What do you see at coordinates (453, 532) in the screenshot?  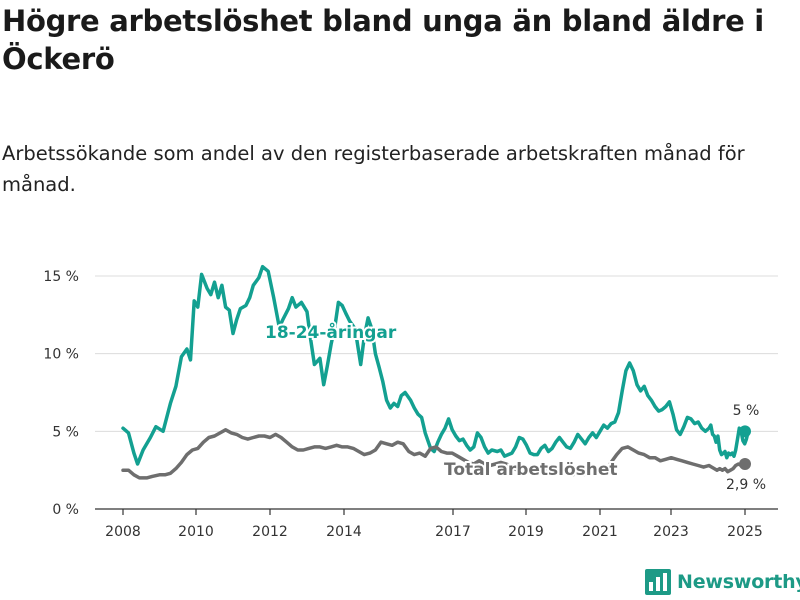 I see `x-tick-label: 2017` at bounding box center [453, 532].